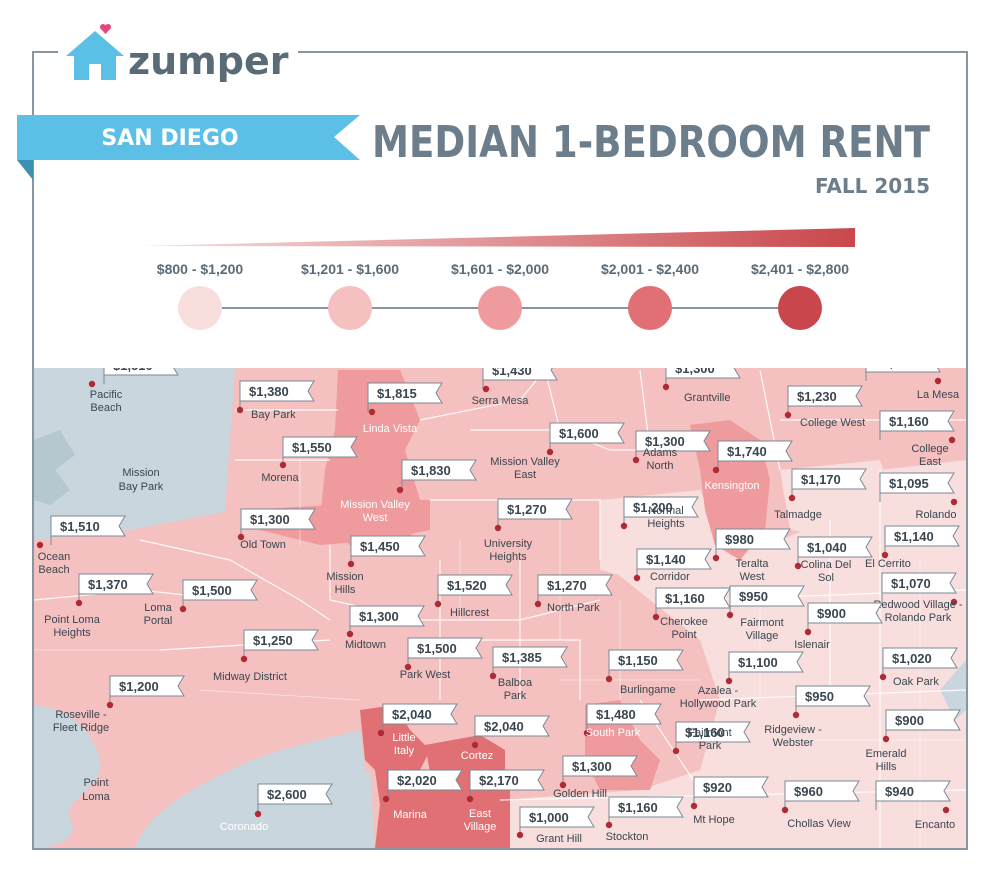 This screenshot has height=886, width=1000. Describe the element at coordinates (477, 756) in the screenshot. I see `neighborhood-name-cortez: Cortez` at that location.